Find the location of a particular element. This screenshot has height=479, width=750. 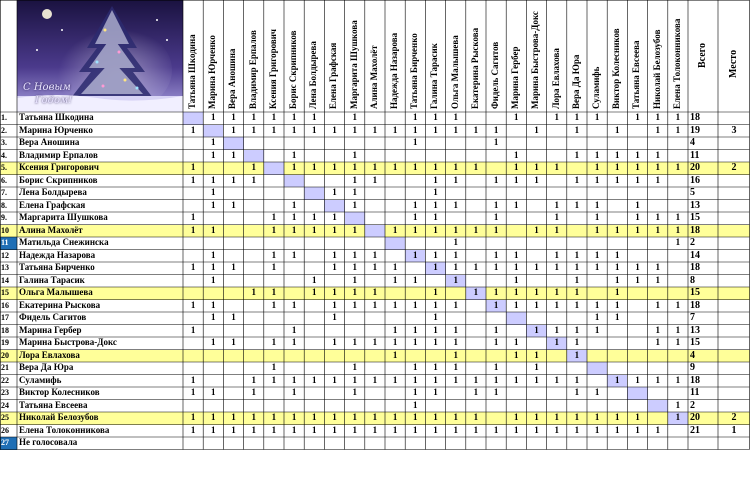

row-total: 18 is located at coordinates (695, 117).